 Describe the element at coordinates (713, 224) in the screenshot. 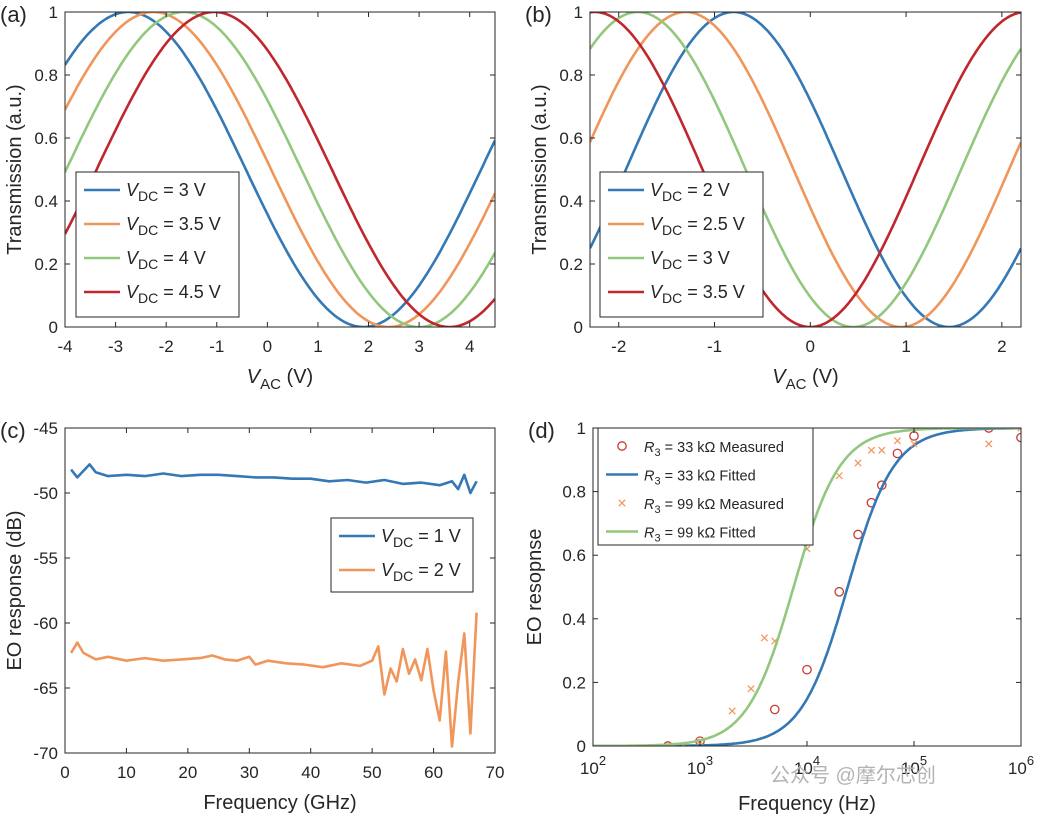

I see `legend-text: = 2.5 V` at that location.